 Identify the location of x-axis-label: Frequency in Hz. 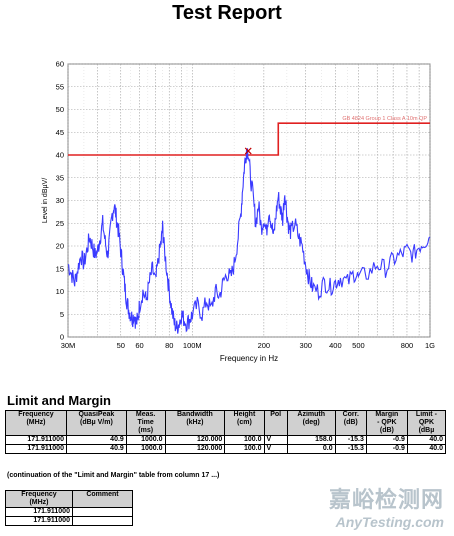
(249, 358).